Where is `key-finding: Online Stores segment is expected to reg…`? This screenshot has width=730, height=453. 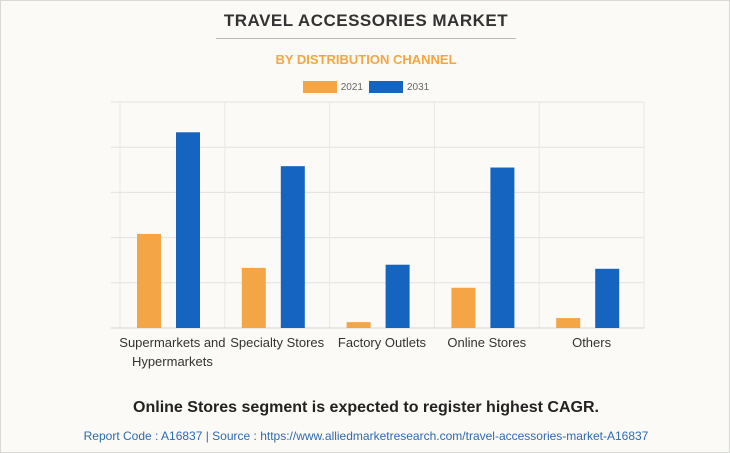 key-finding: Online Stores segment is expected to reg… is located at coordinates (366, 407).